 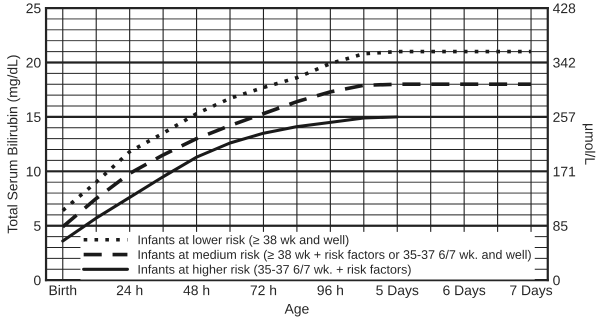 I want to click on y-tick-label: 5, so click(x=37, y=226).